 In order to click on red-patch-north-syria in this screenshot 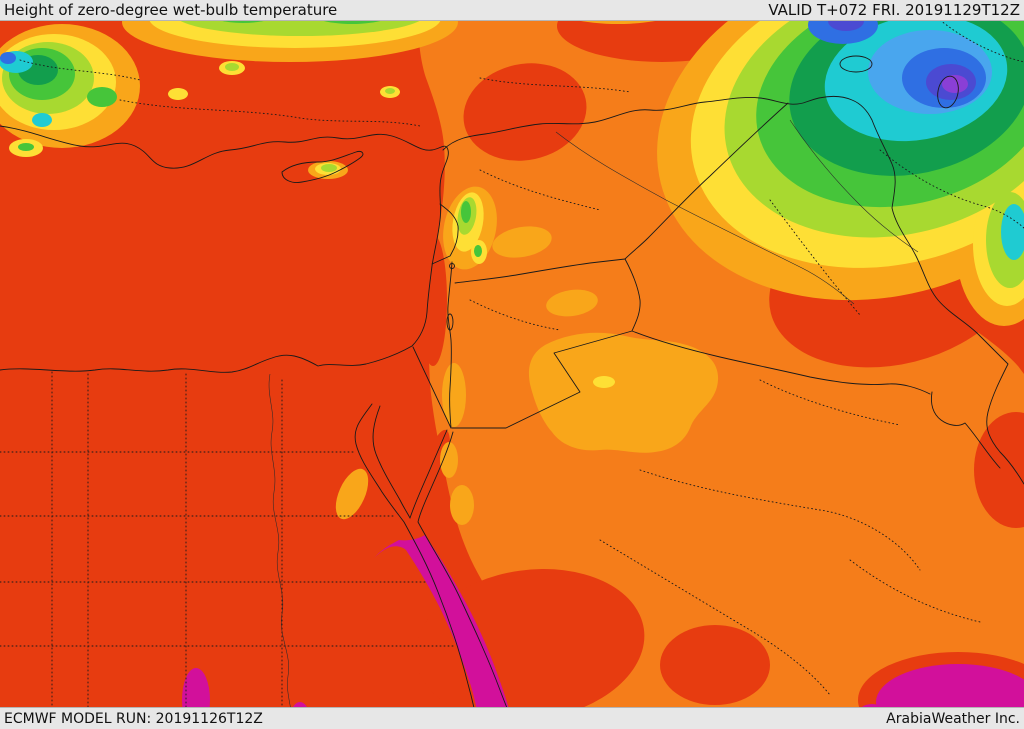, I will do `click(525, 112)`.